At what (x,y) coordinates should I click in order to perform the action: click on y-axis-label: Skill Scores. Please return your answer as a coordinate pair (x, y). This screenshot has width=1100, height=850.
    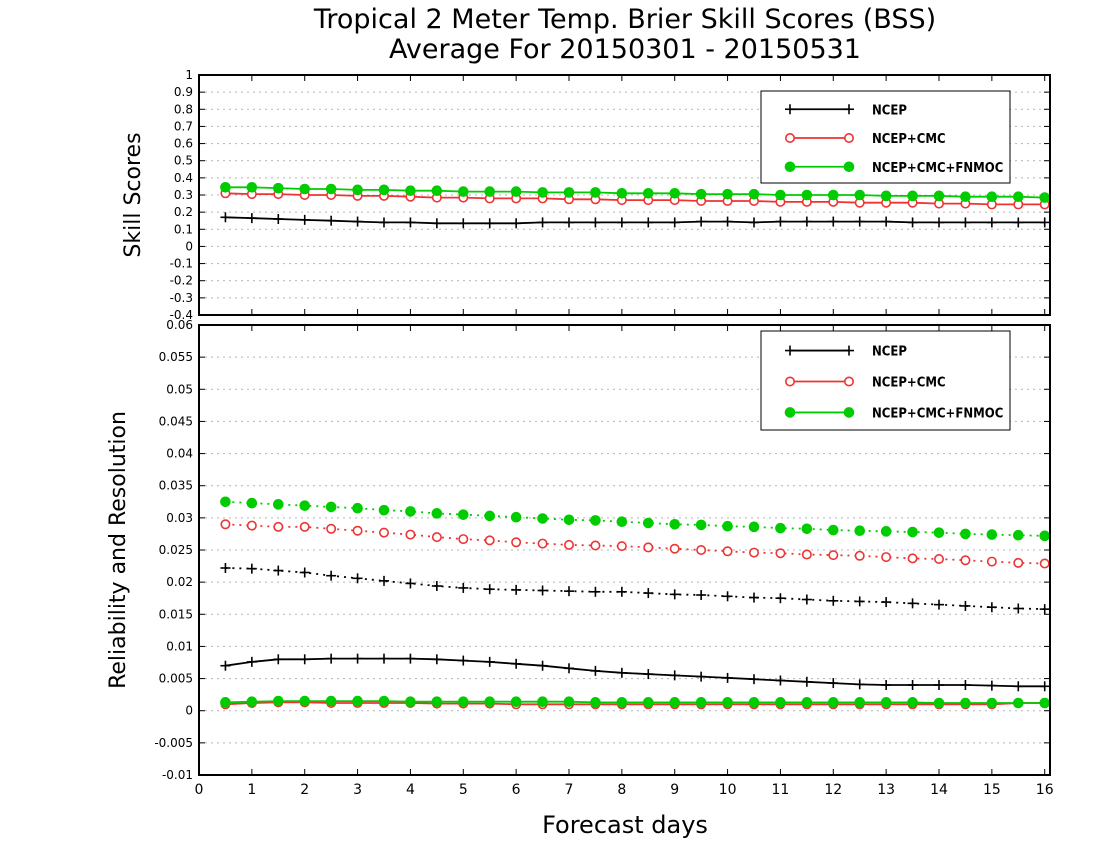
    Looking at the image, I should click on (133, 194).